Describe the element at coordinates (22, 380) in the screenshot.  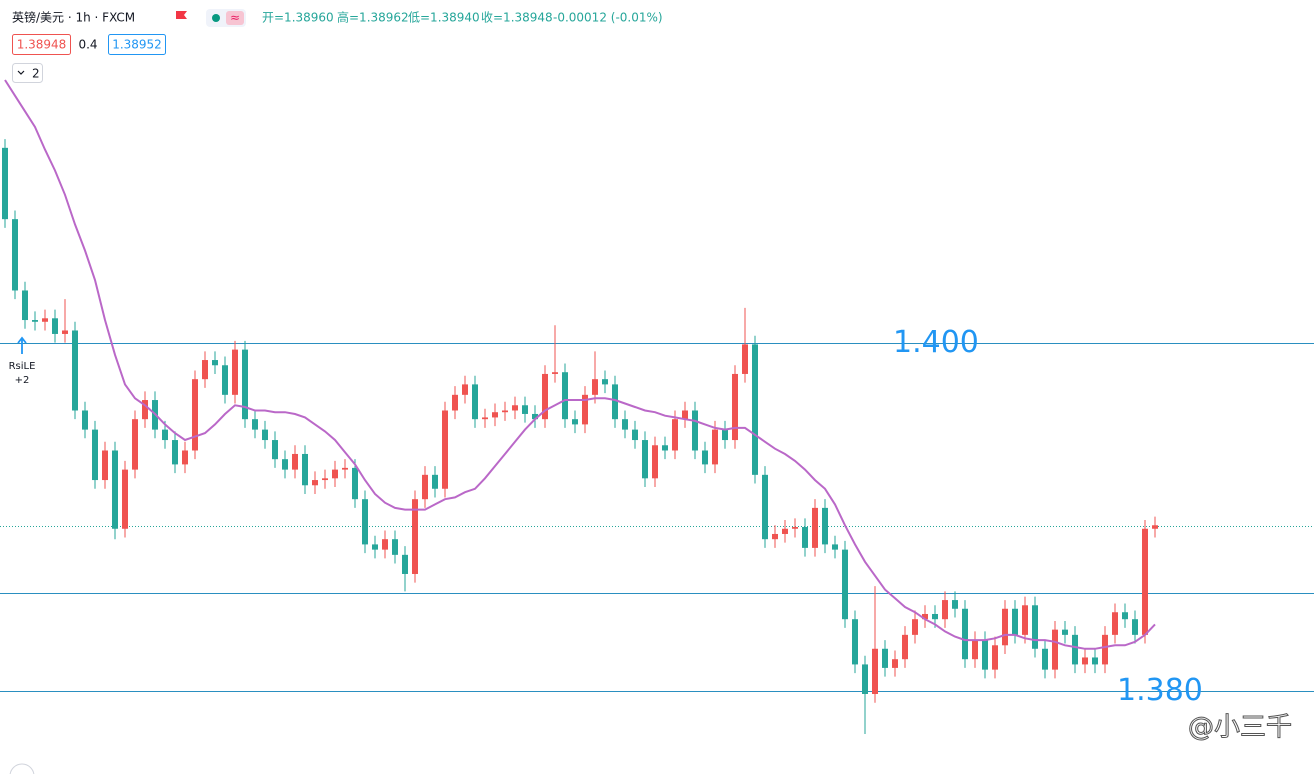
I see `signal-qty: +2` at that location.